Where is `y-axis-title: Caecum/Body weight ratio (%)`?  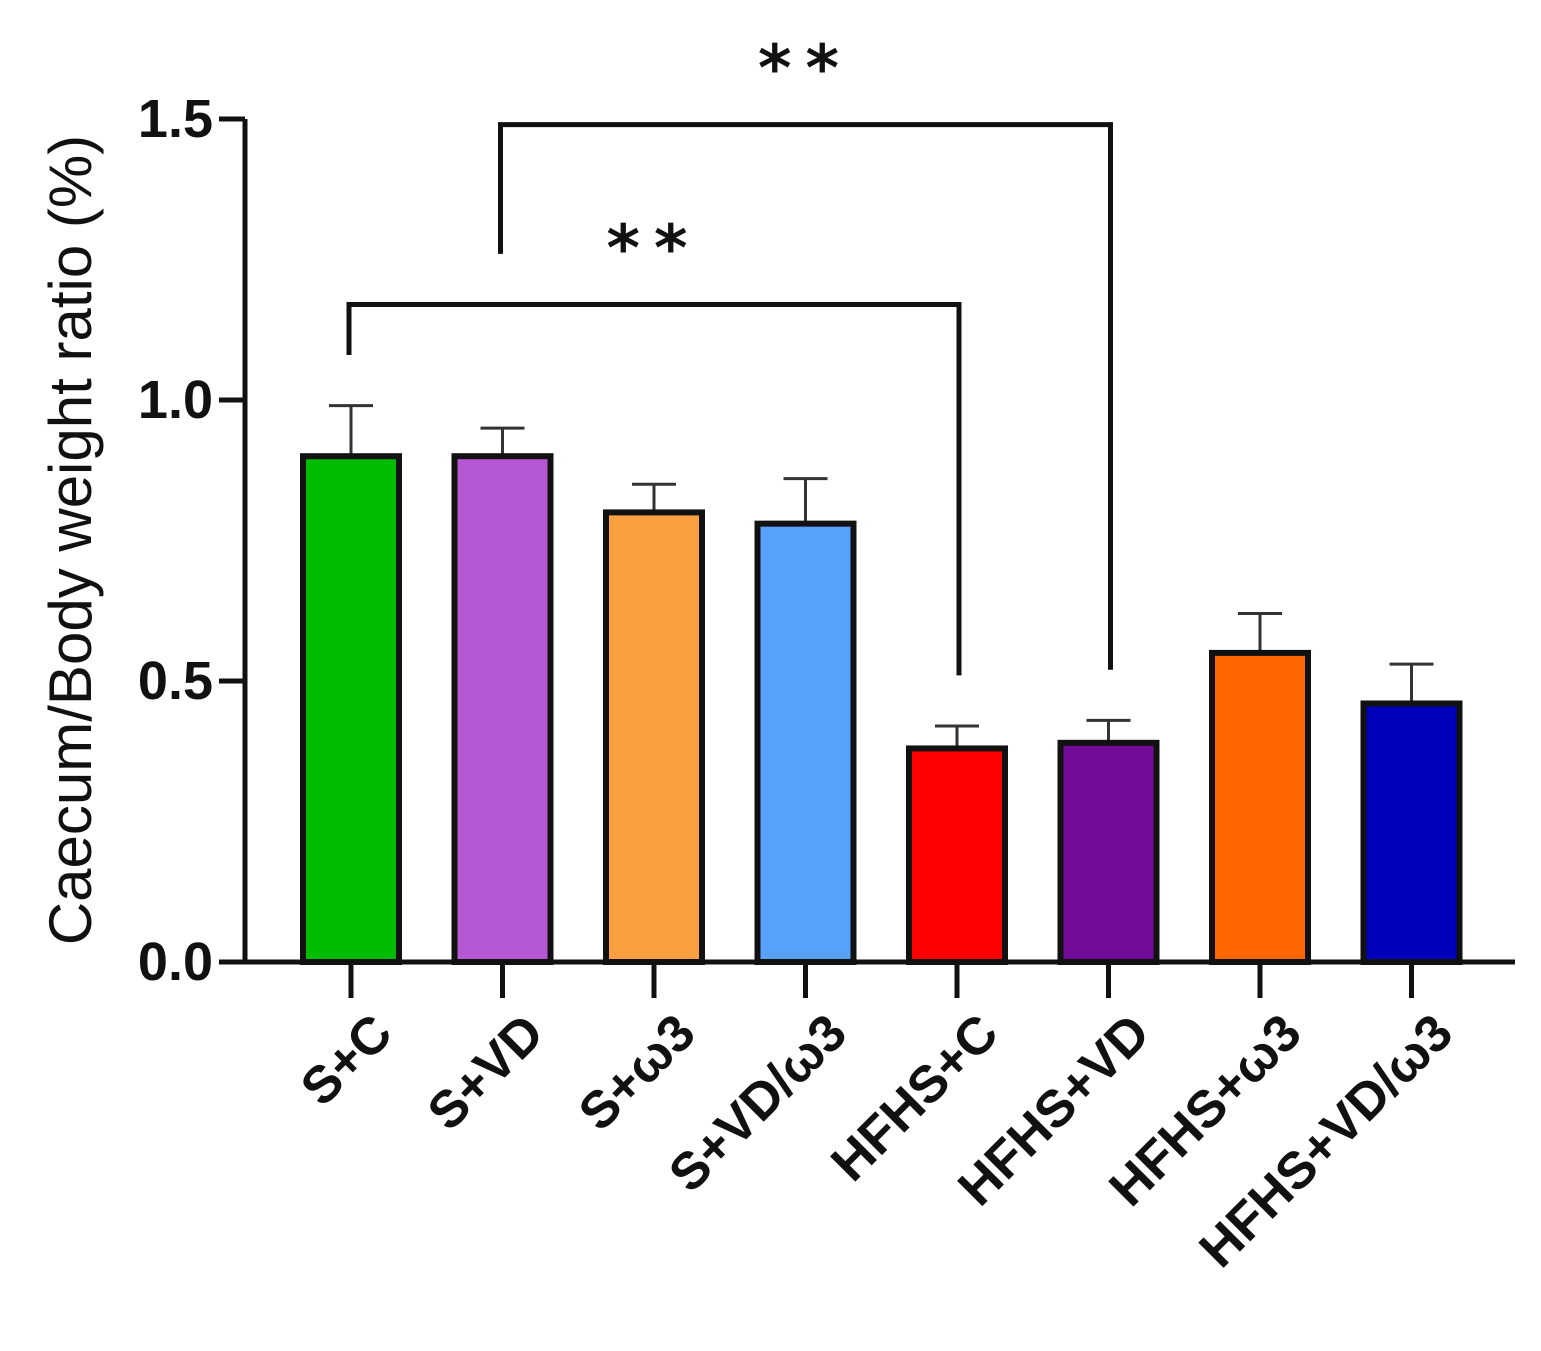 y-axis-title: Caecum/Body weight ratio (%) is located at coordinates (70, 540).